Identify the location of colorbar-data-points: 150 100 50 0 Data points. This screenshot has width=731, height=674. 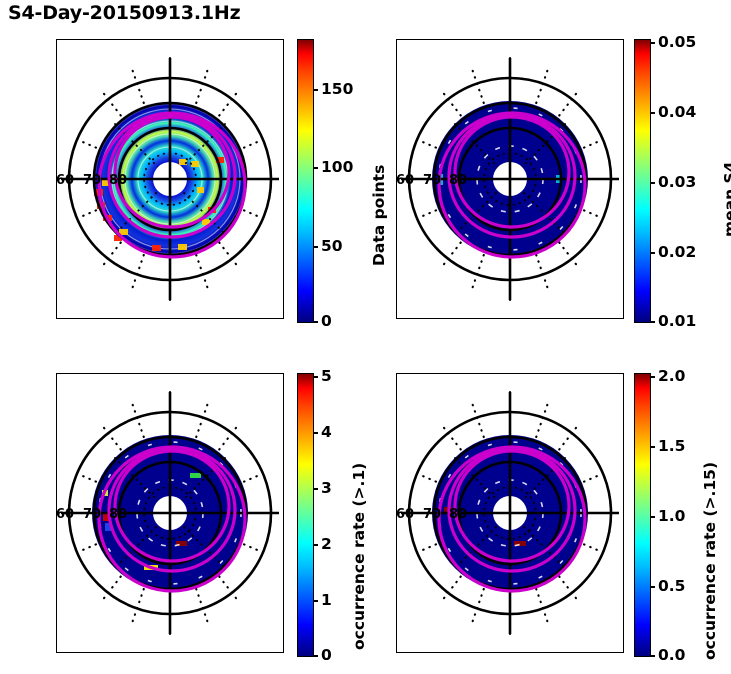
(342, 184).